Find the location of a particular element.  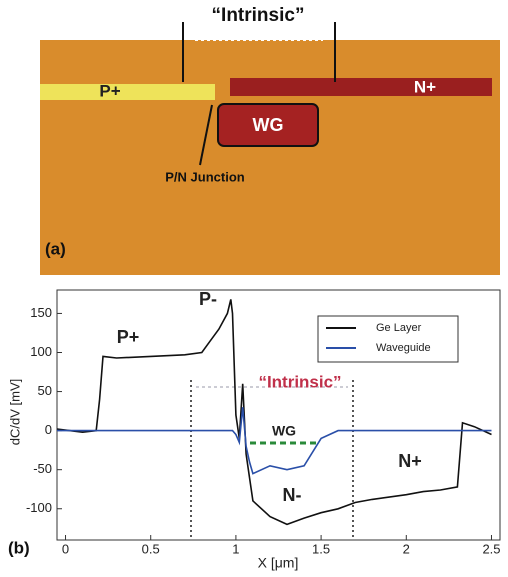

legend is located at coordinates (388, 339).